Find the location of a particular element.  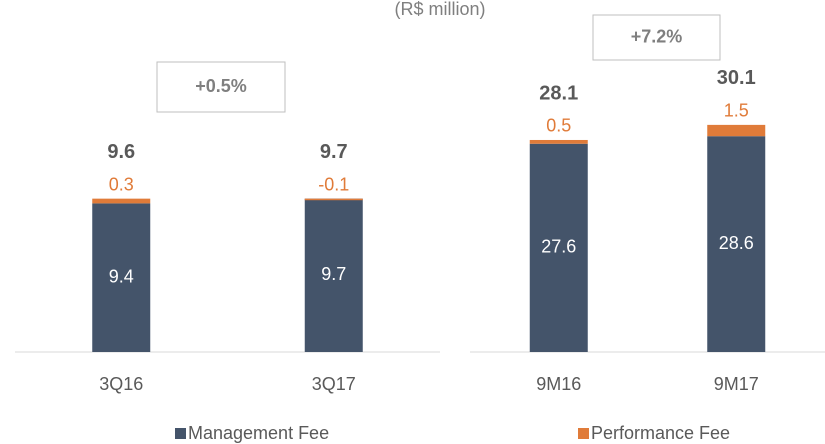

total-label: 9.7 is located at coordinates (334, 152).